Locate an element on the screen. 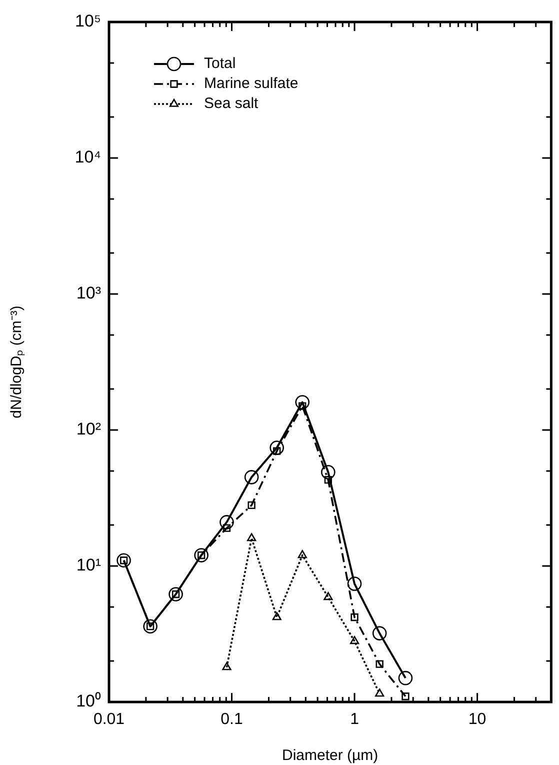 The image size is (559, 765). x-tick-label: 0.01 is located at coordinates (109, 719).